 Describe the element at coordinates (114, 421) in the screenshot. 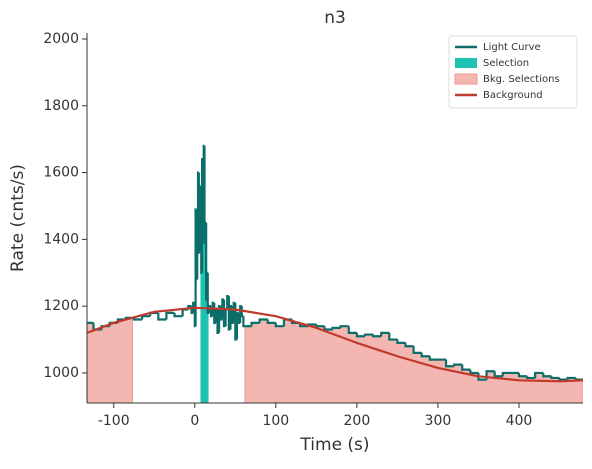

I see `x-tick-label: -100` at that location.